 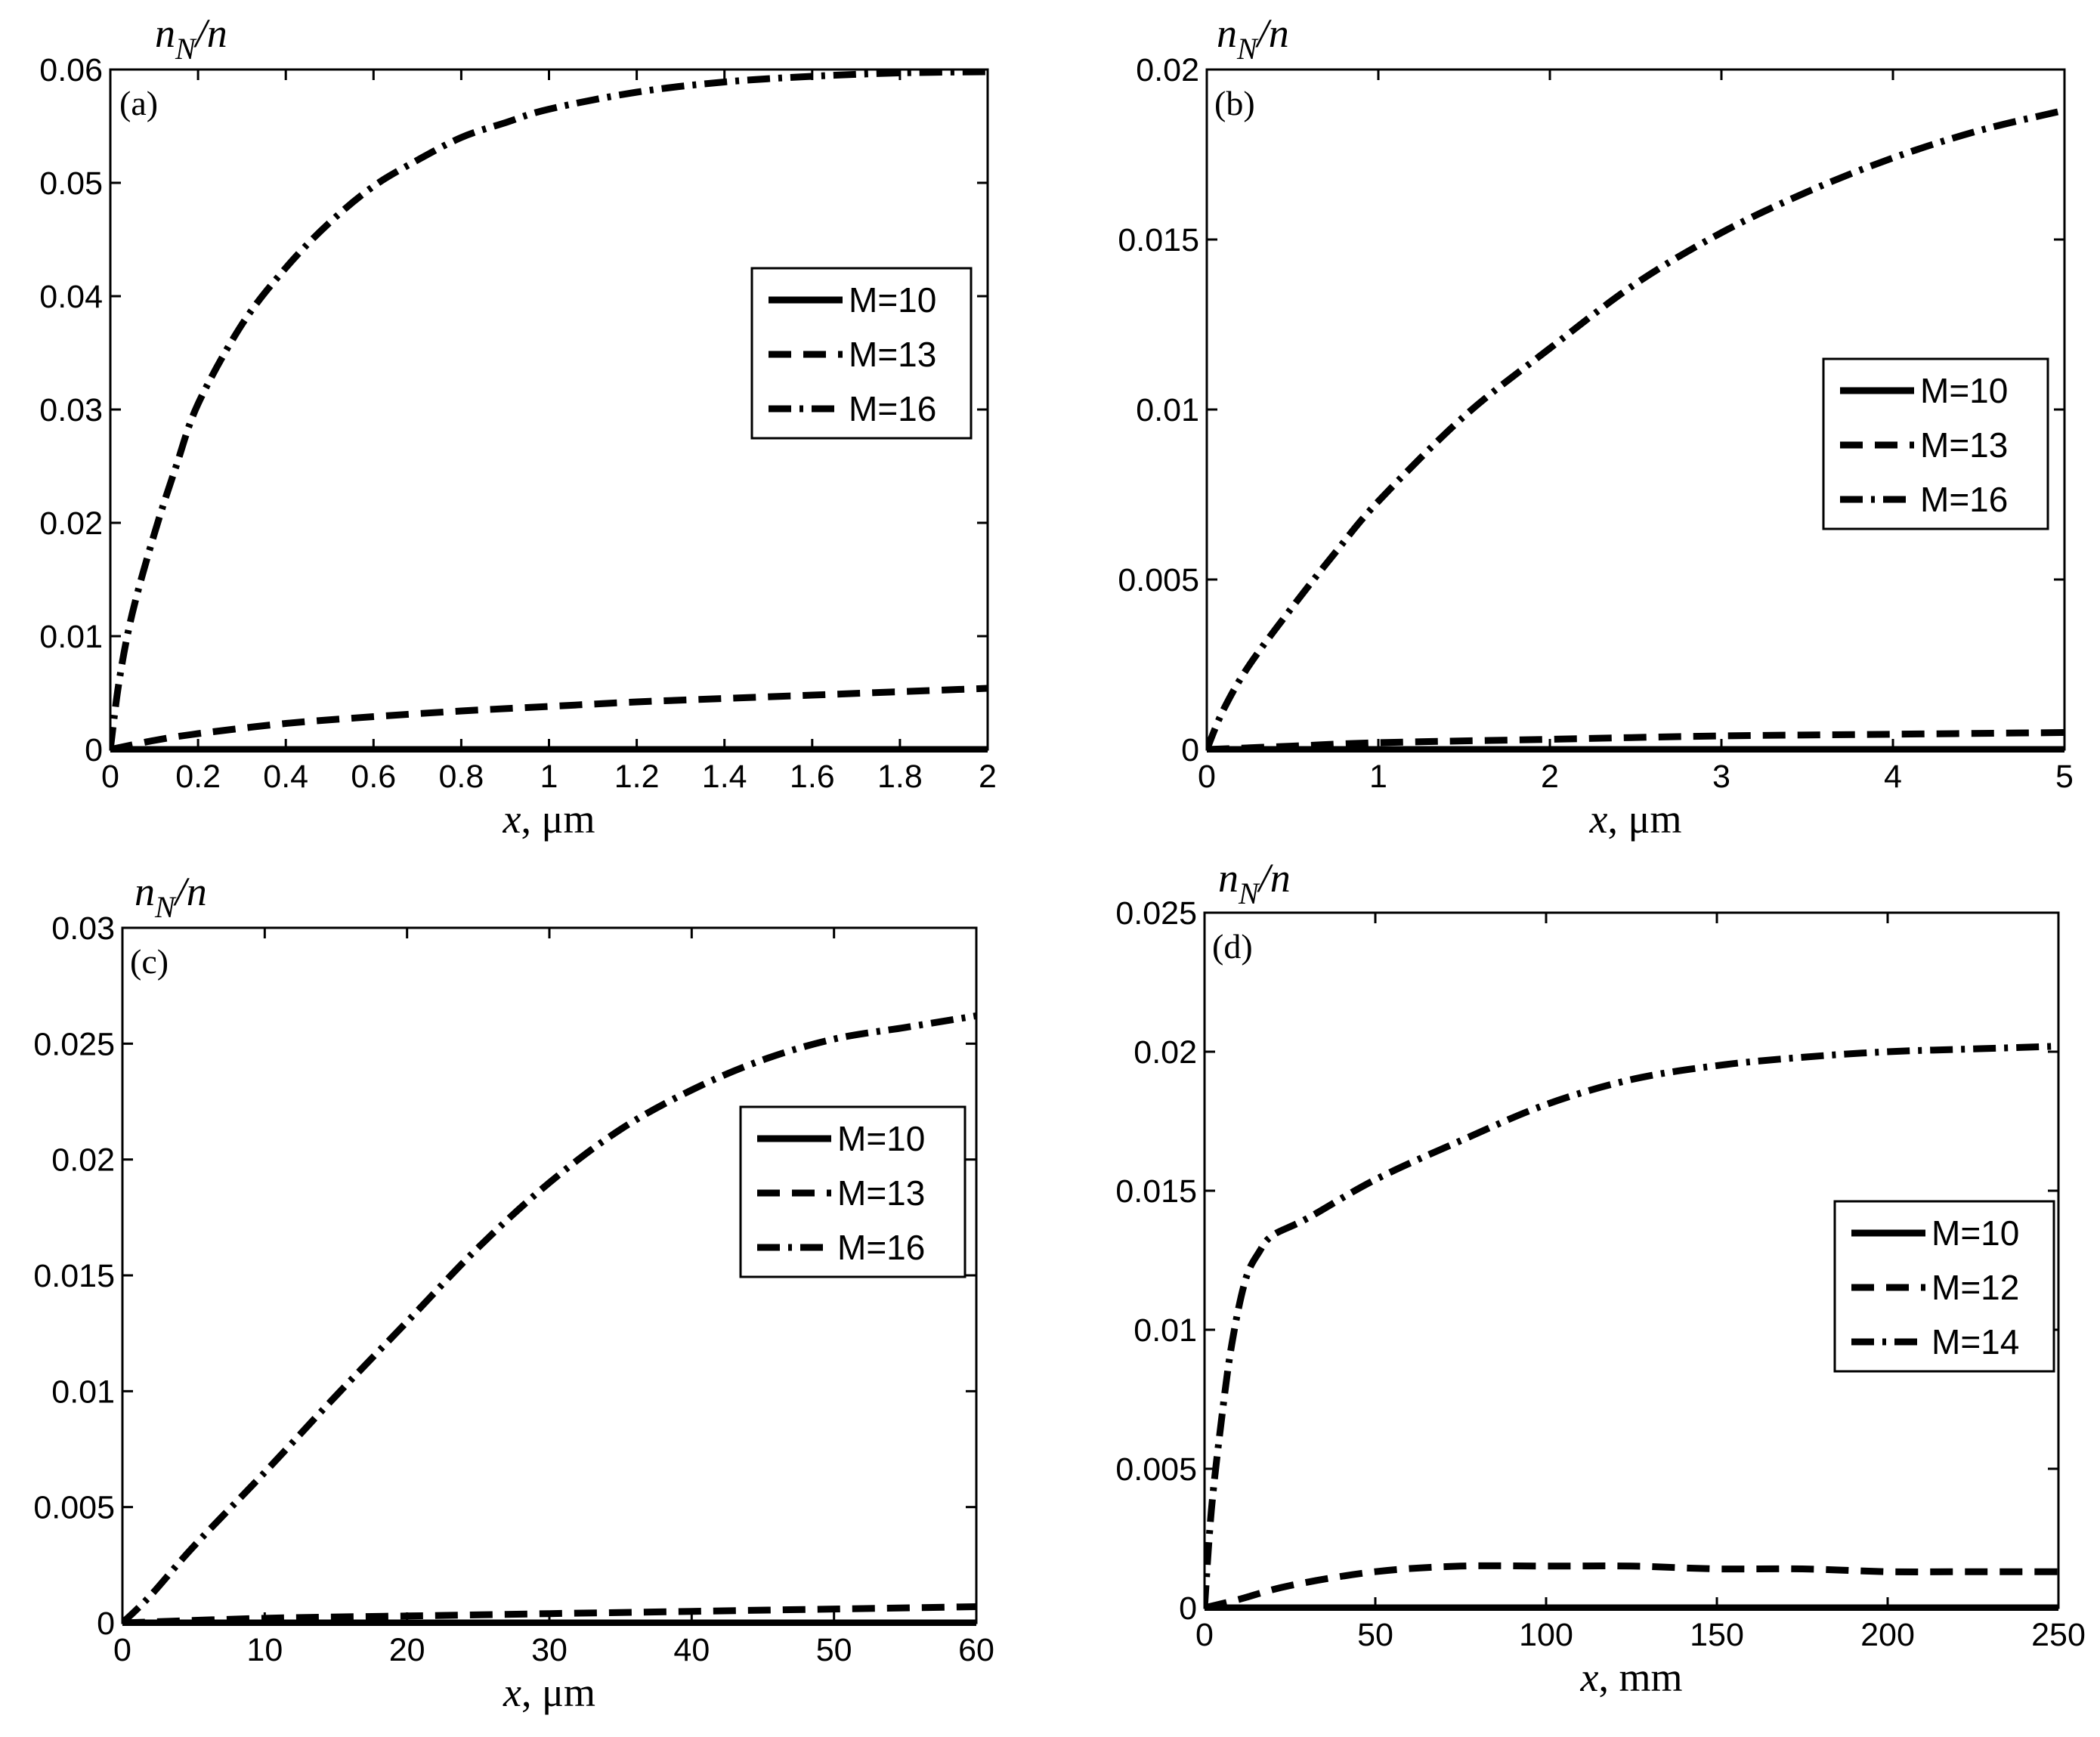 I want to click on x-tick-label: 4, so click(x=1893, y=777).